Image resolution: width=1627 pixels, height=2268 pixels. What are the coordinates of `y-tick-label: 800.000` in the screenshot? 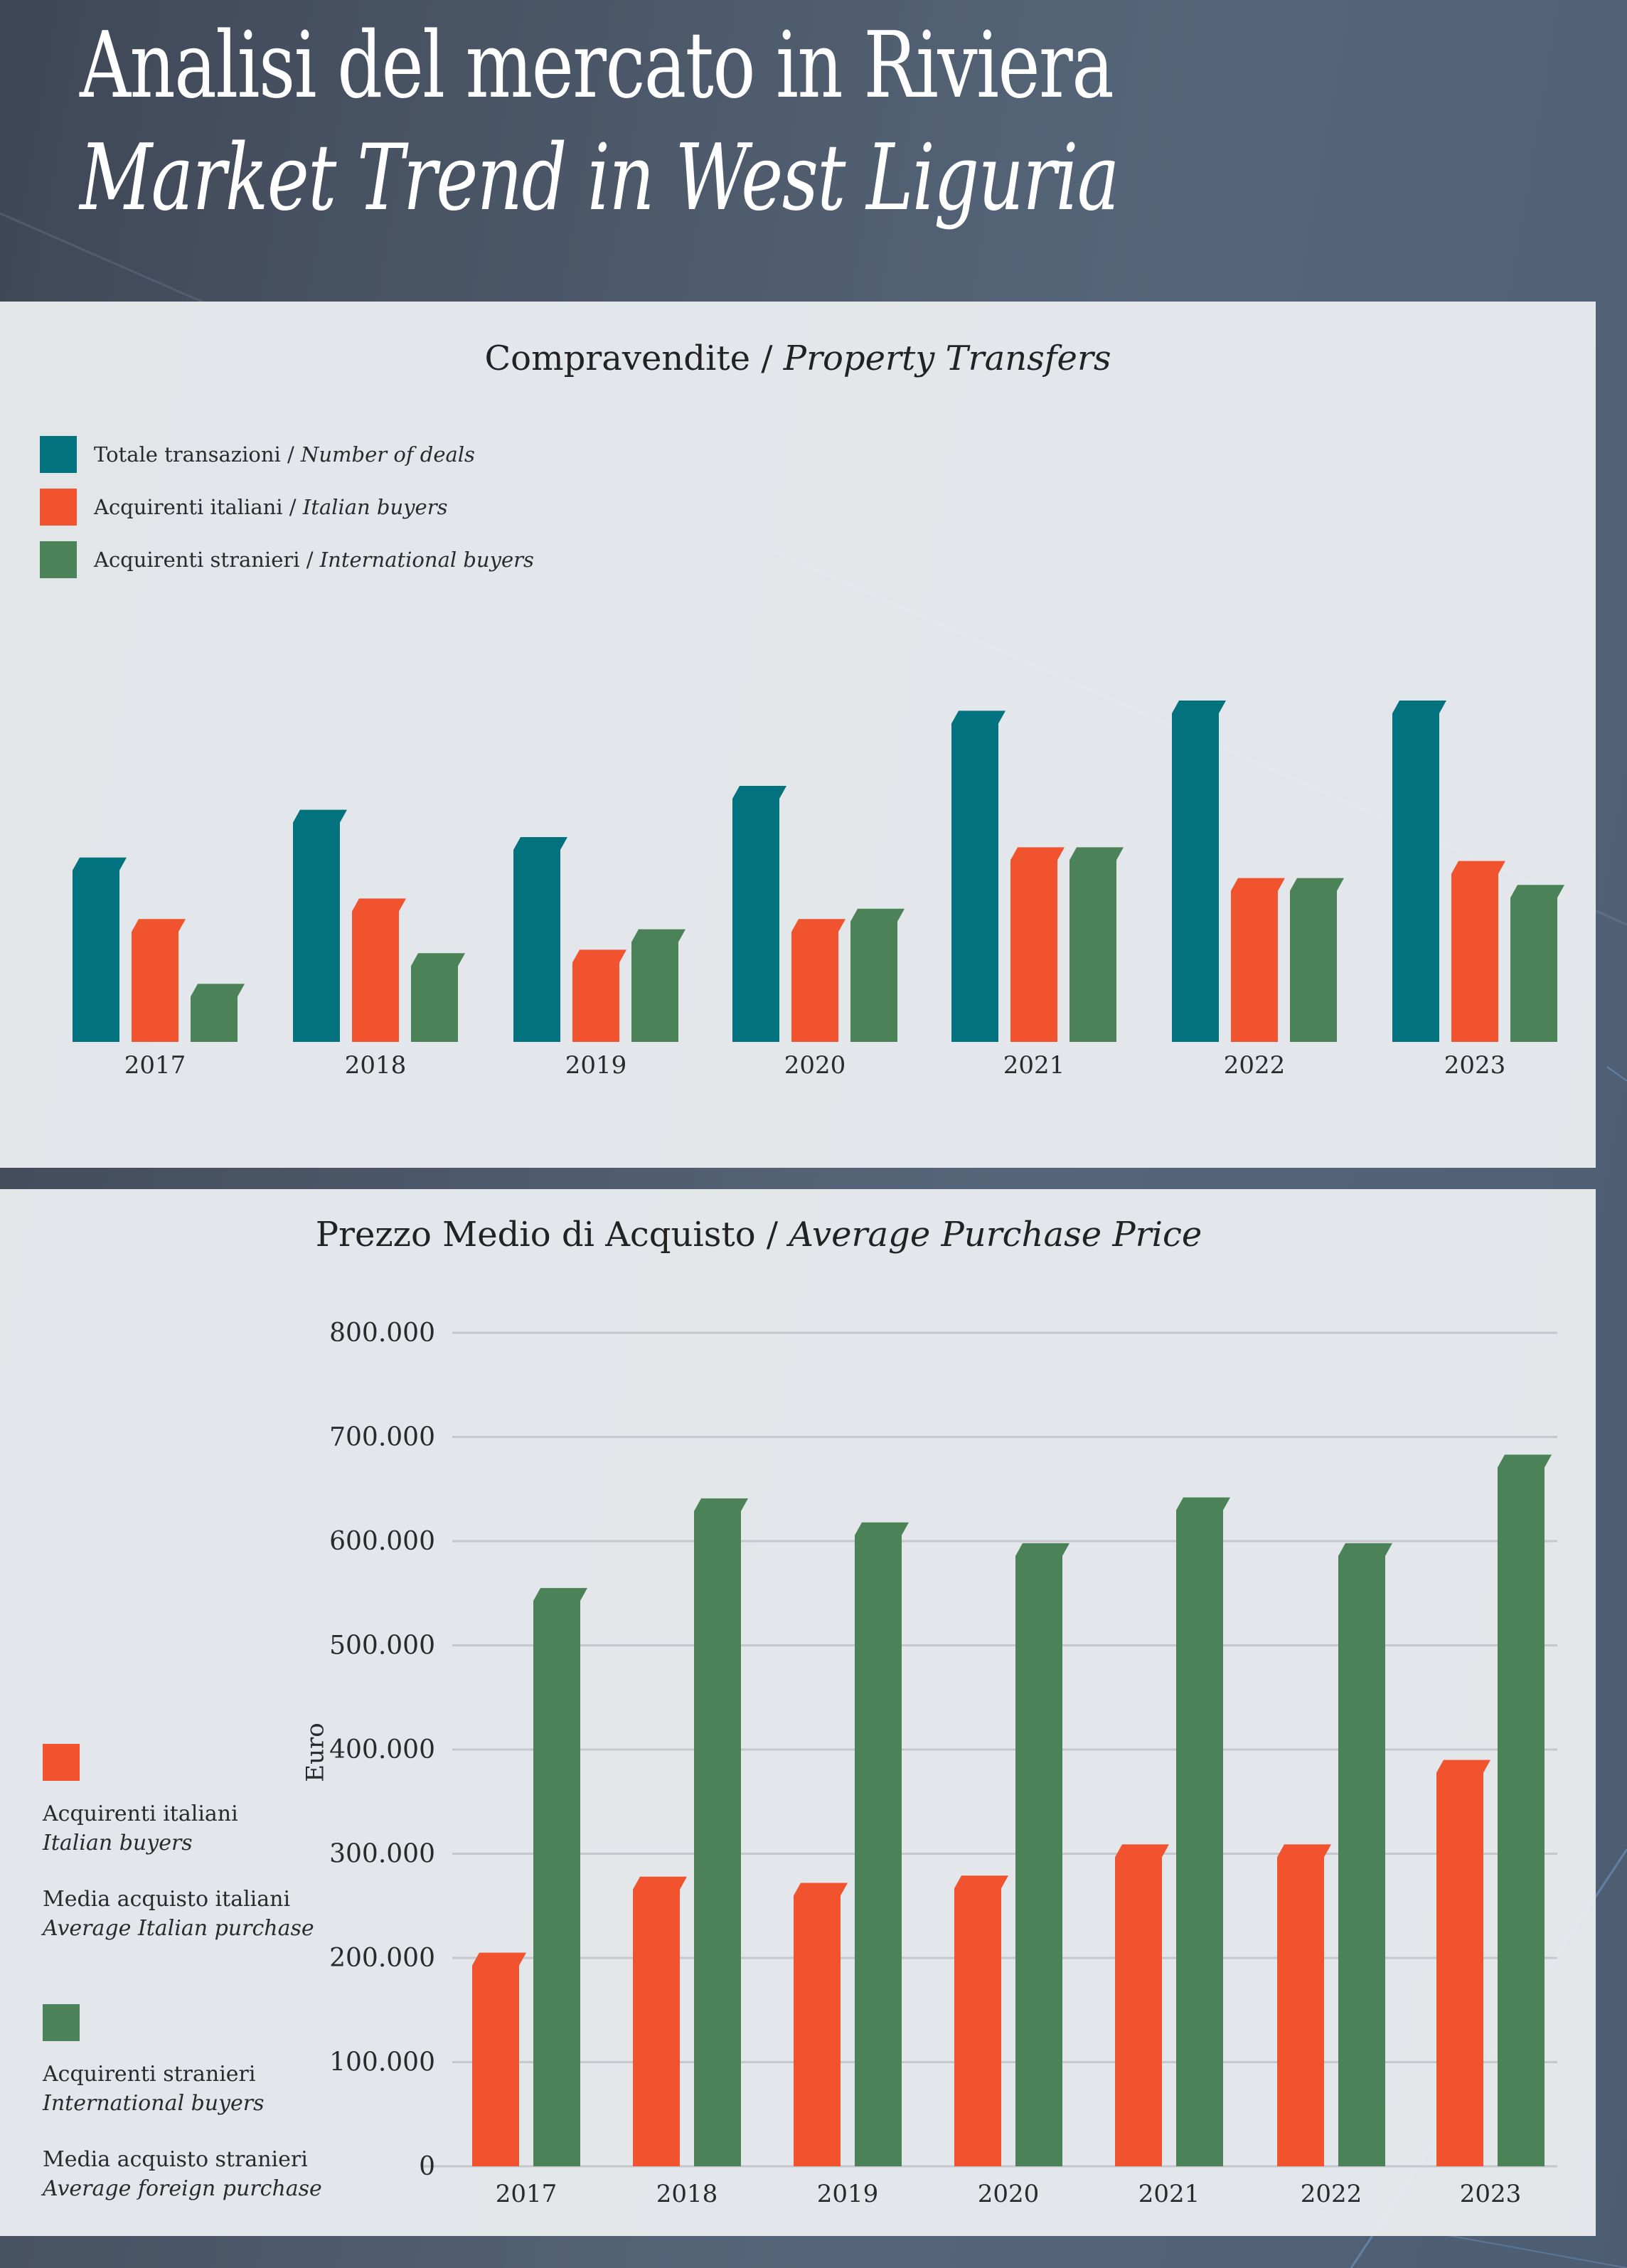 It's located at (382, 1333).